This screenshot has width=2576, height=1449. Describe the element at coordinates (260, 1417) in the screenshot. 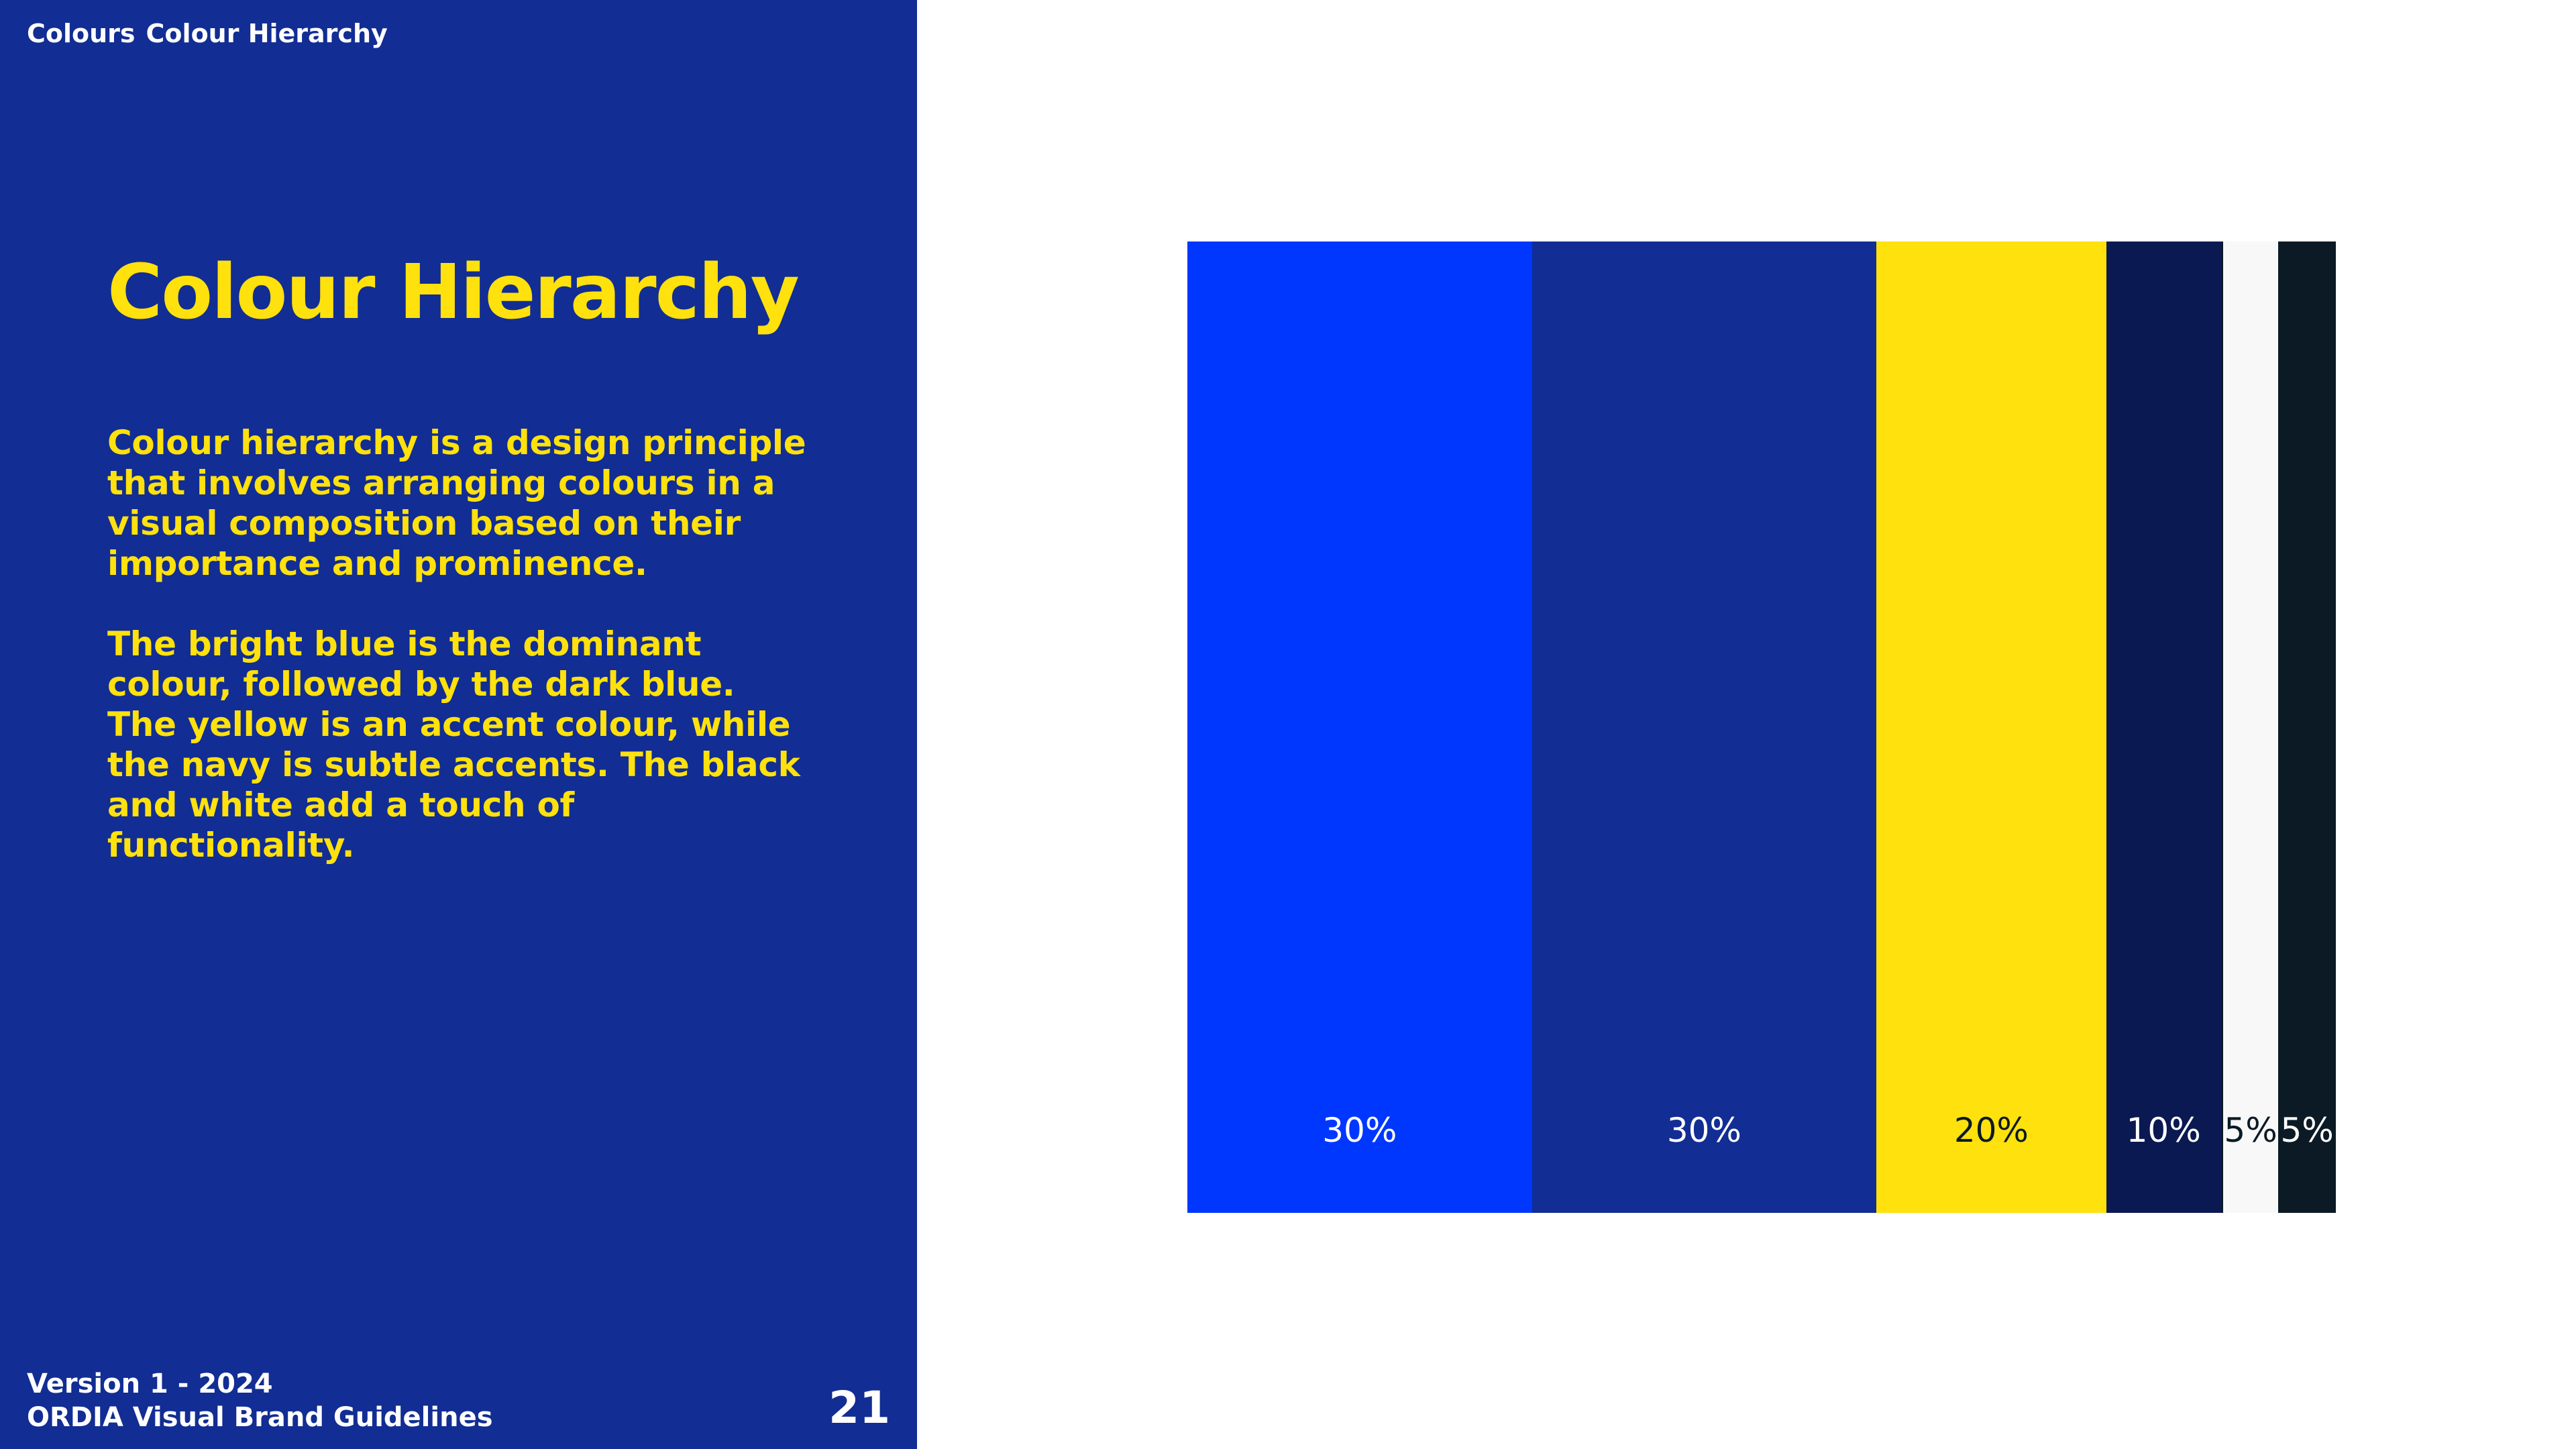

I see `footer-document-title: ORDIA Visual Brand Guidelines` at that location.